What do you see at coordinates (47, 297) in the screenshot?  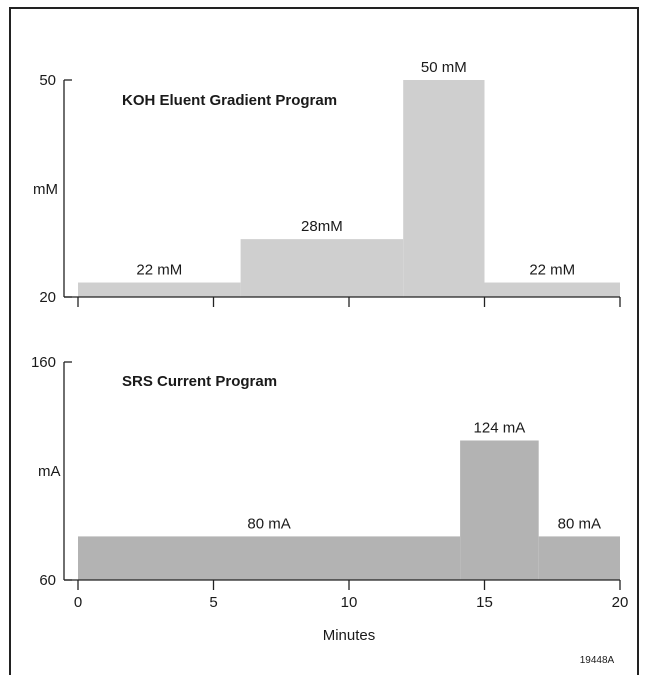 I see `koh-y-tick-label-0: 20` at bounding box center [47, 297].